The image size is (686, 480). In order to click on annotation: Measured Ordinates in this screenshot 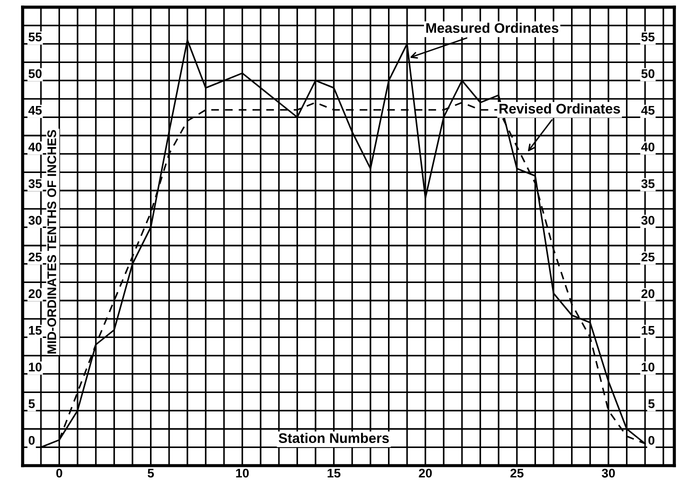, I will do `click(492, 27)`.